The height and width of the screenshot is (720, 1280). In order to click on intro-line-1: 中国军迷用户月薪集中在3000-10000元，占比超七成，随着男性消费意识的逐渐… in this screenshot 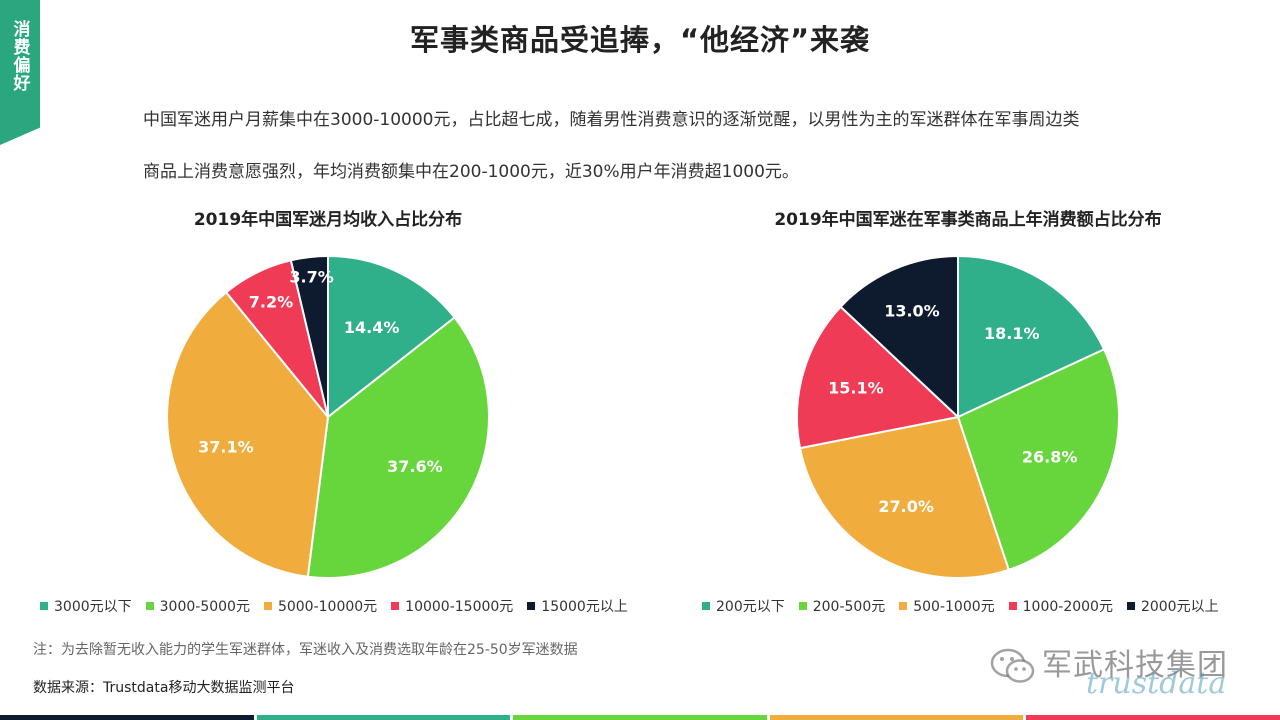, I will do `click(611, 120)`.